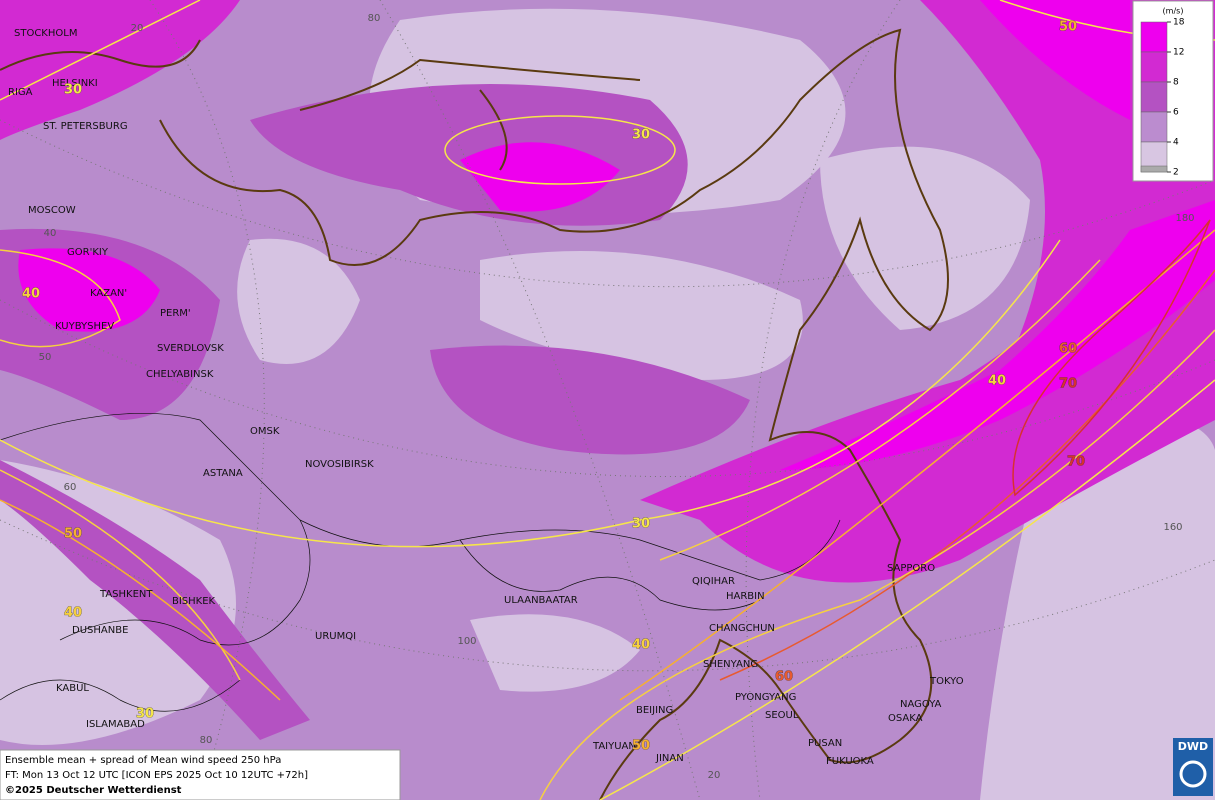  I want to click on city-label: KABUL, so click(72, 688).